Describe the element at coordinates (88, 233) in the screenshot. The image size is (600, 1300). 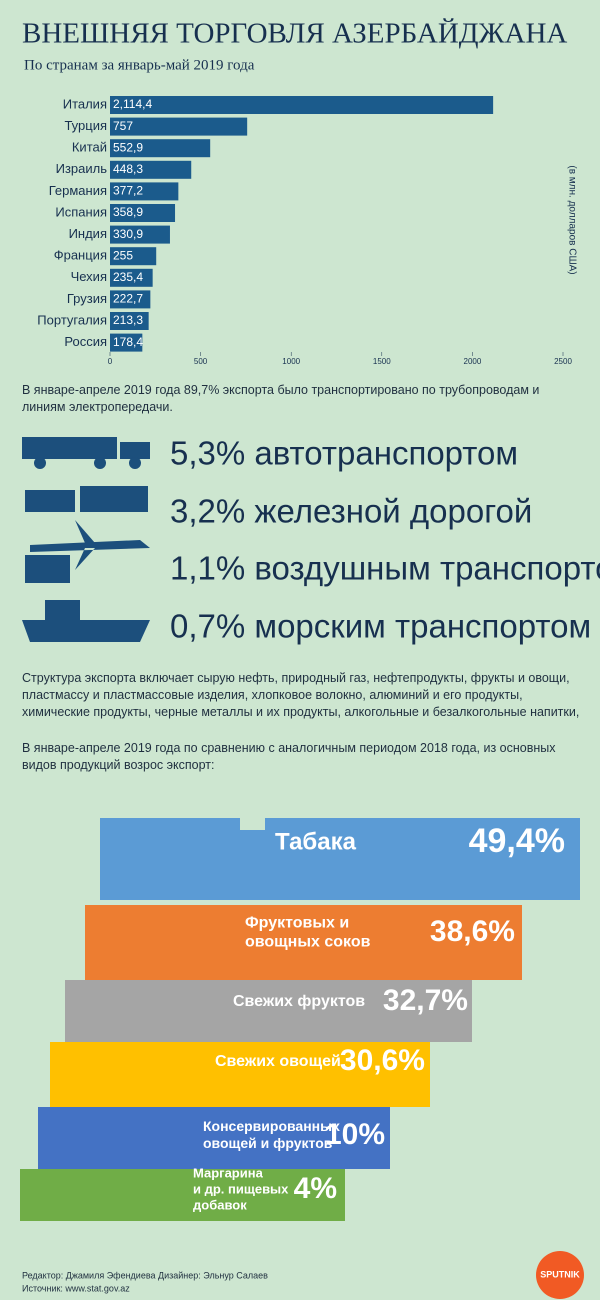
I see `y-tick-label: Индия` at that location.